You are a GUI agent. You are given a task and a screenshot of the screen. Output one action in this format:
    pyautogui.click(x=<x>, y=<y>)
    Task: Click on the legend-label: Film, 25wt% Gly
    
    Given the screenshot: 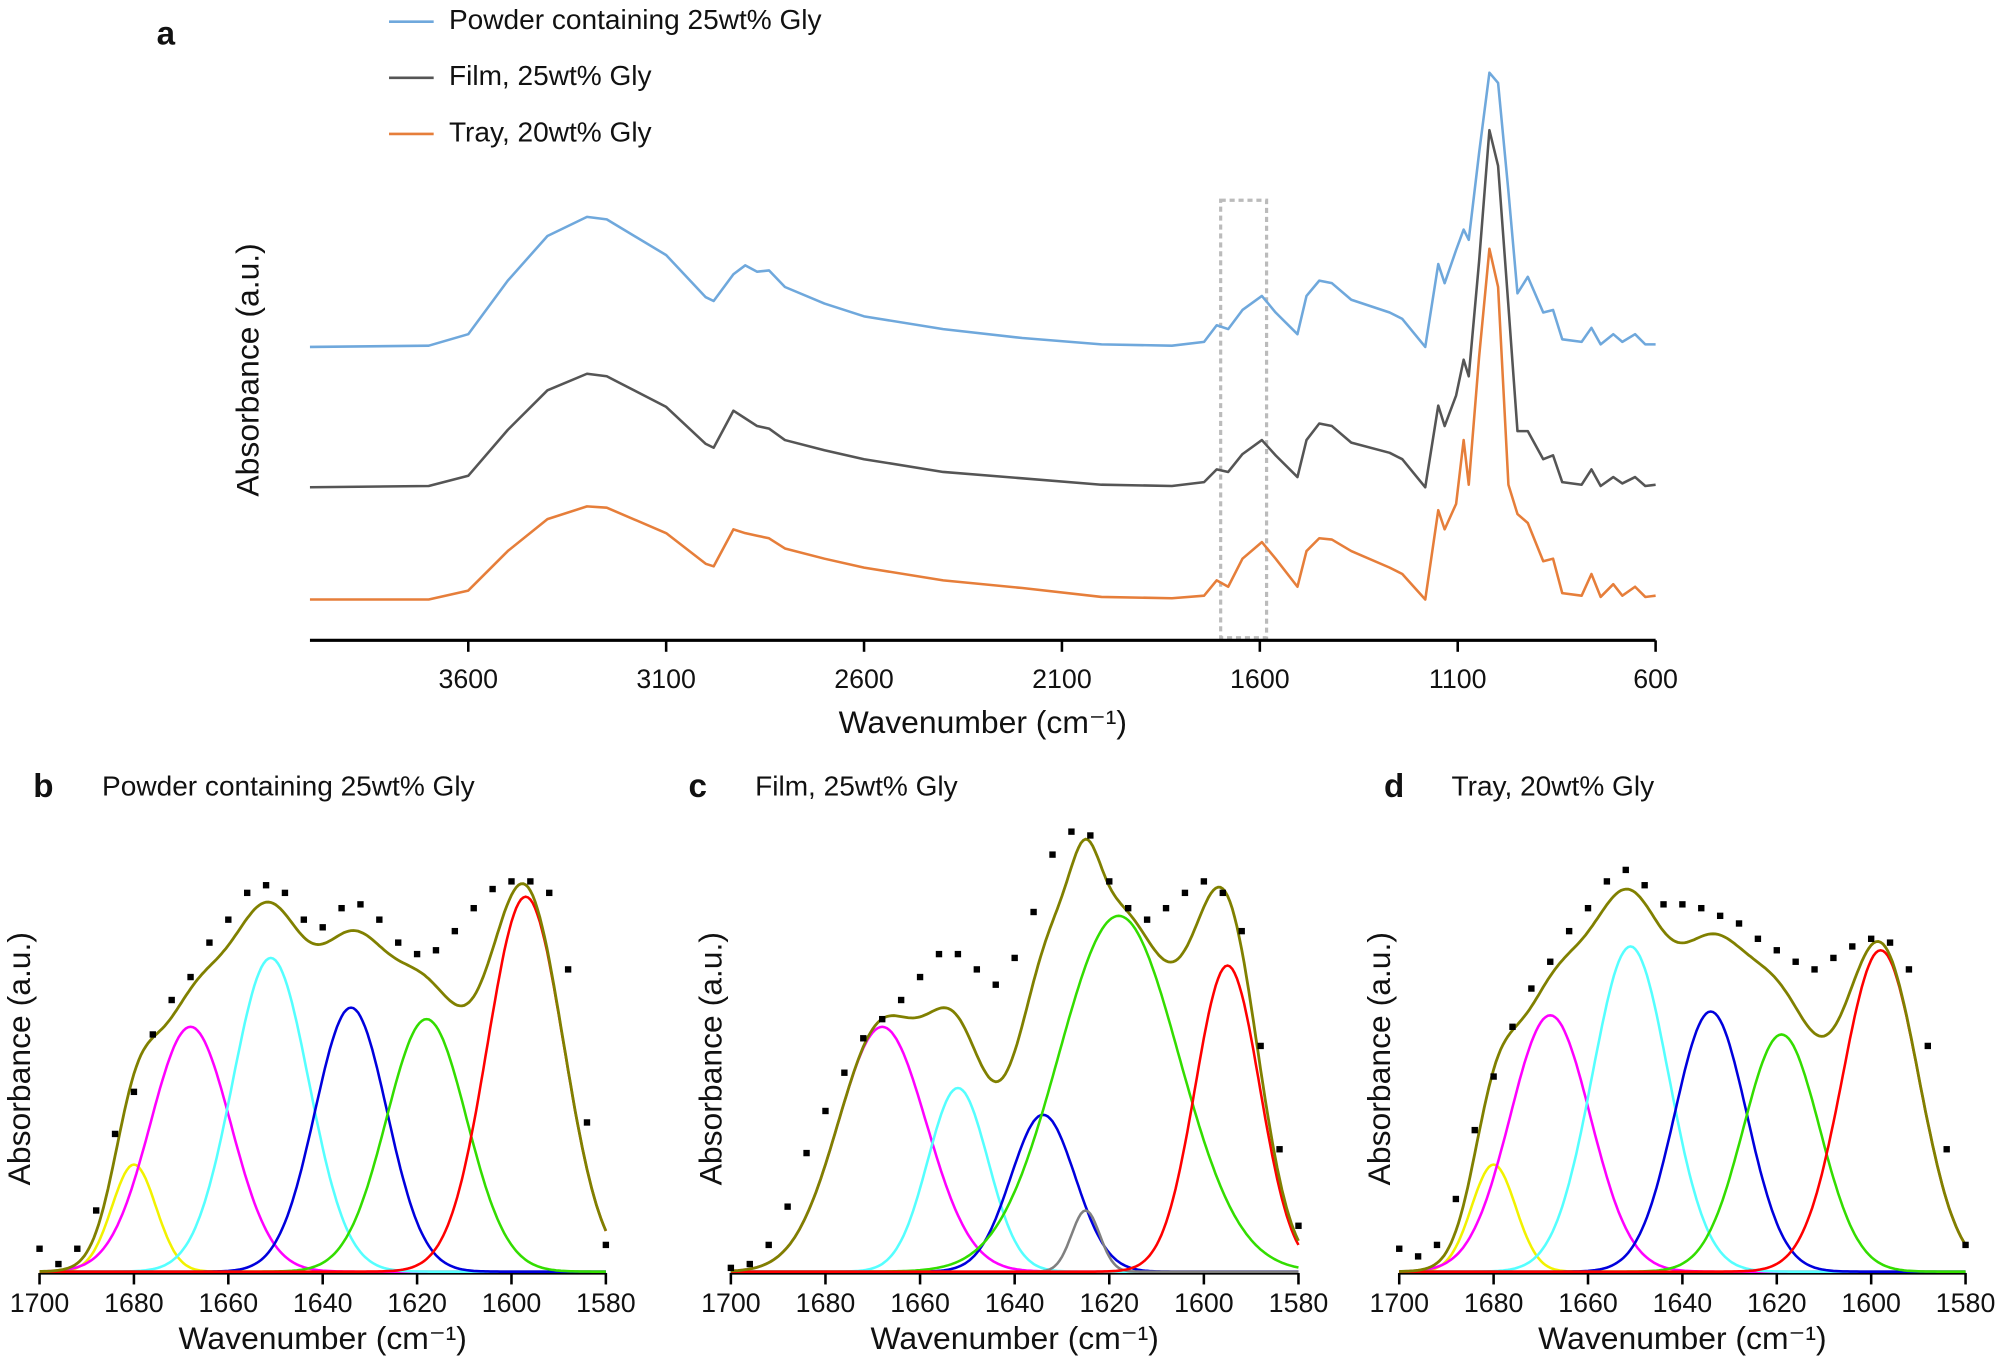 What is the action you would take?
    pyautogui.click(x=550, y=75)
    